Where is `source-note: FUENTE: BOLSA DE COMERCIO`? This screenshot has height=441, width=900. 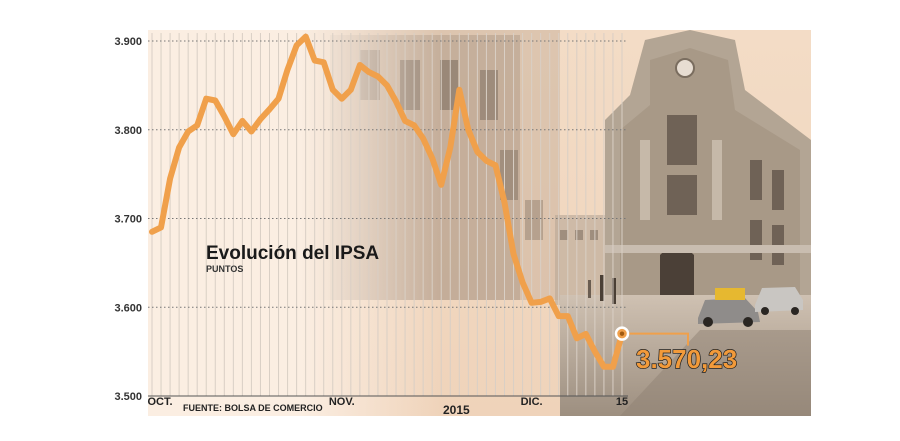
source-note: FUENTE: BOLSA DE COMERCIO is located at coordinates (253, 408).